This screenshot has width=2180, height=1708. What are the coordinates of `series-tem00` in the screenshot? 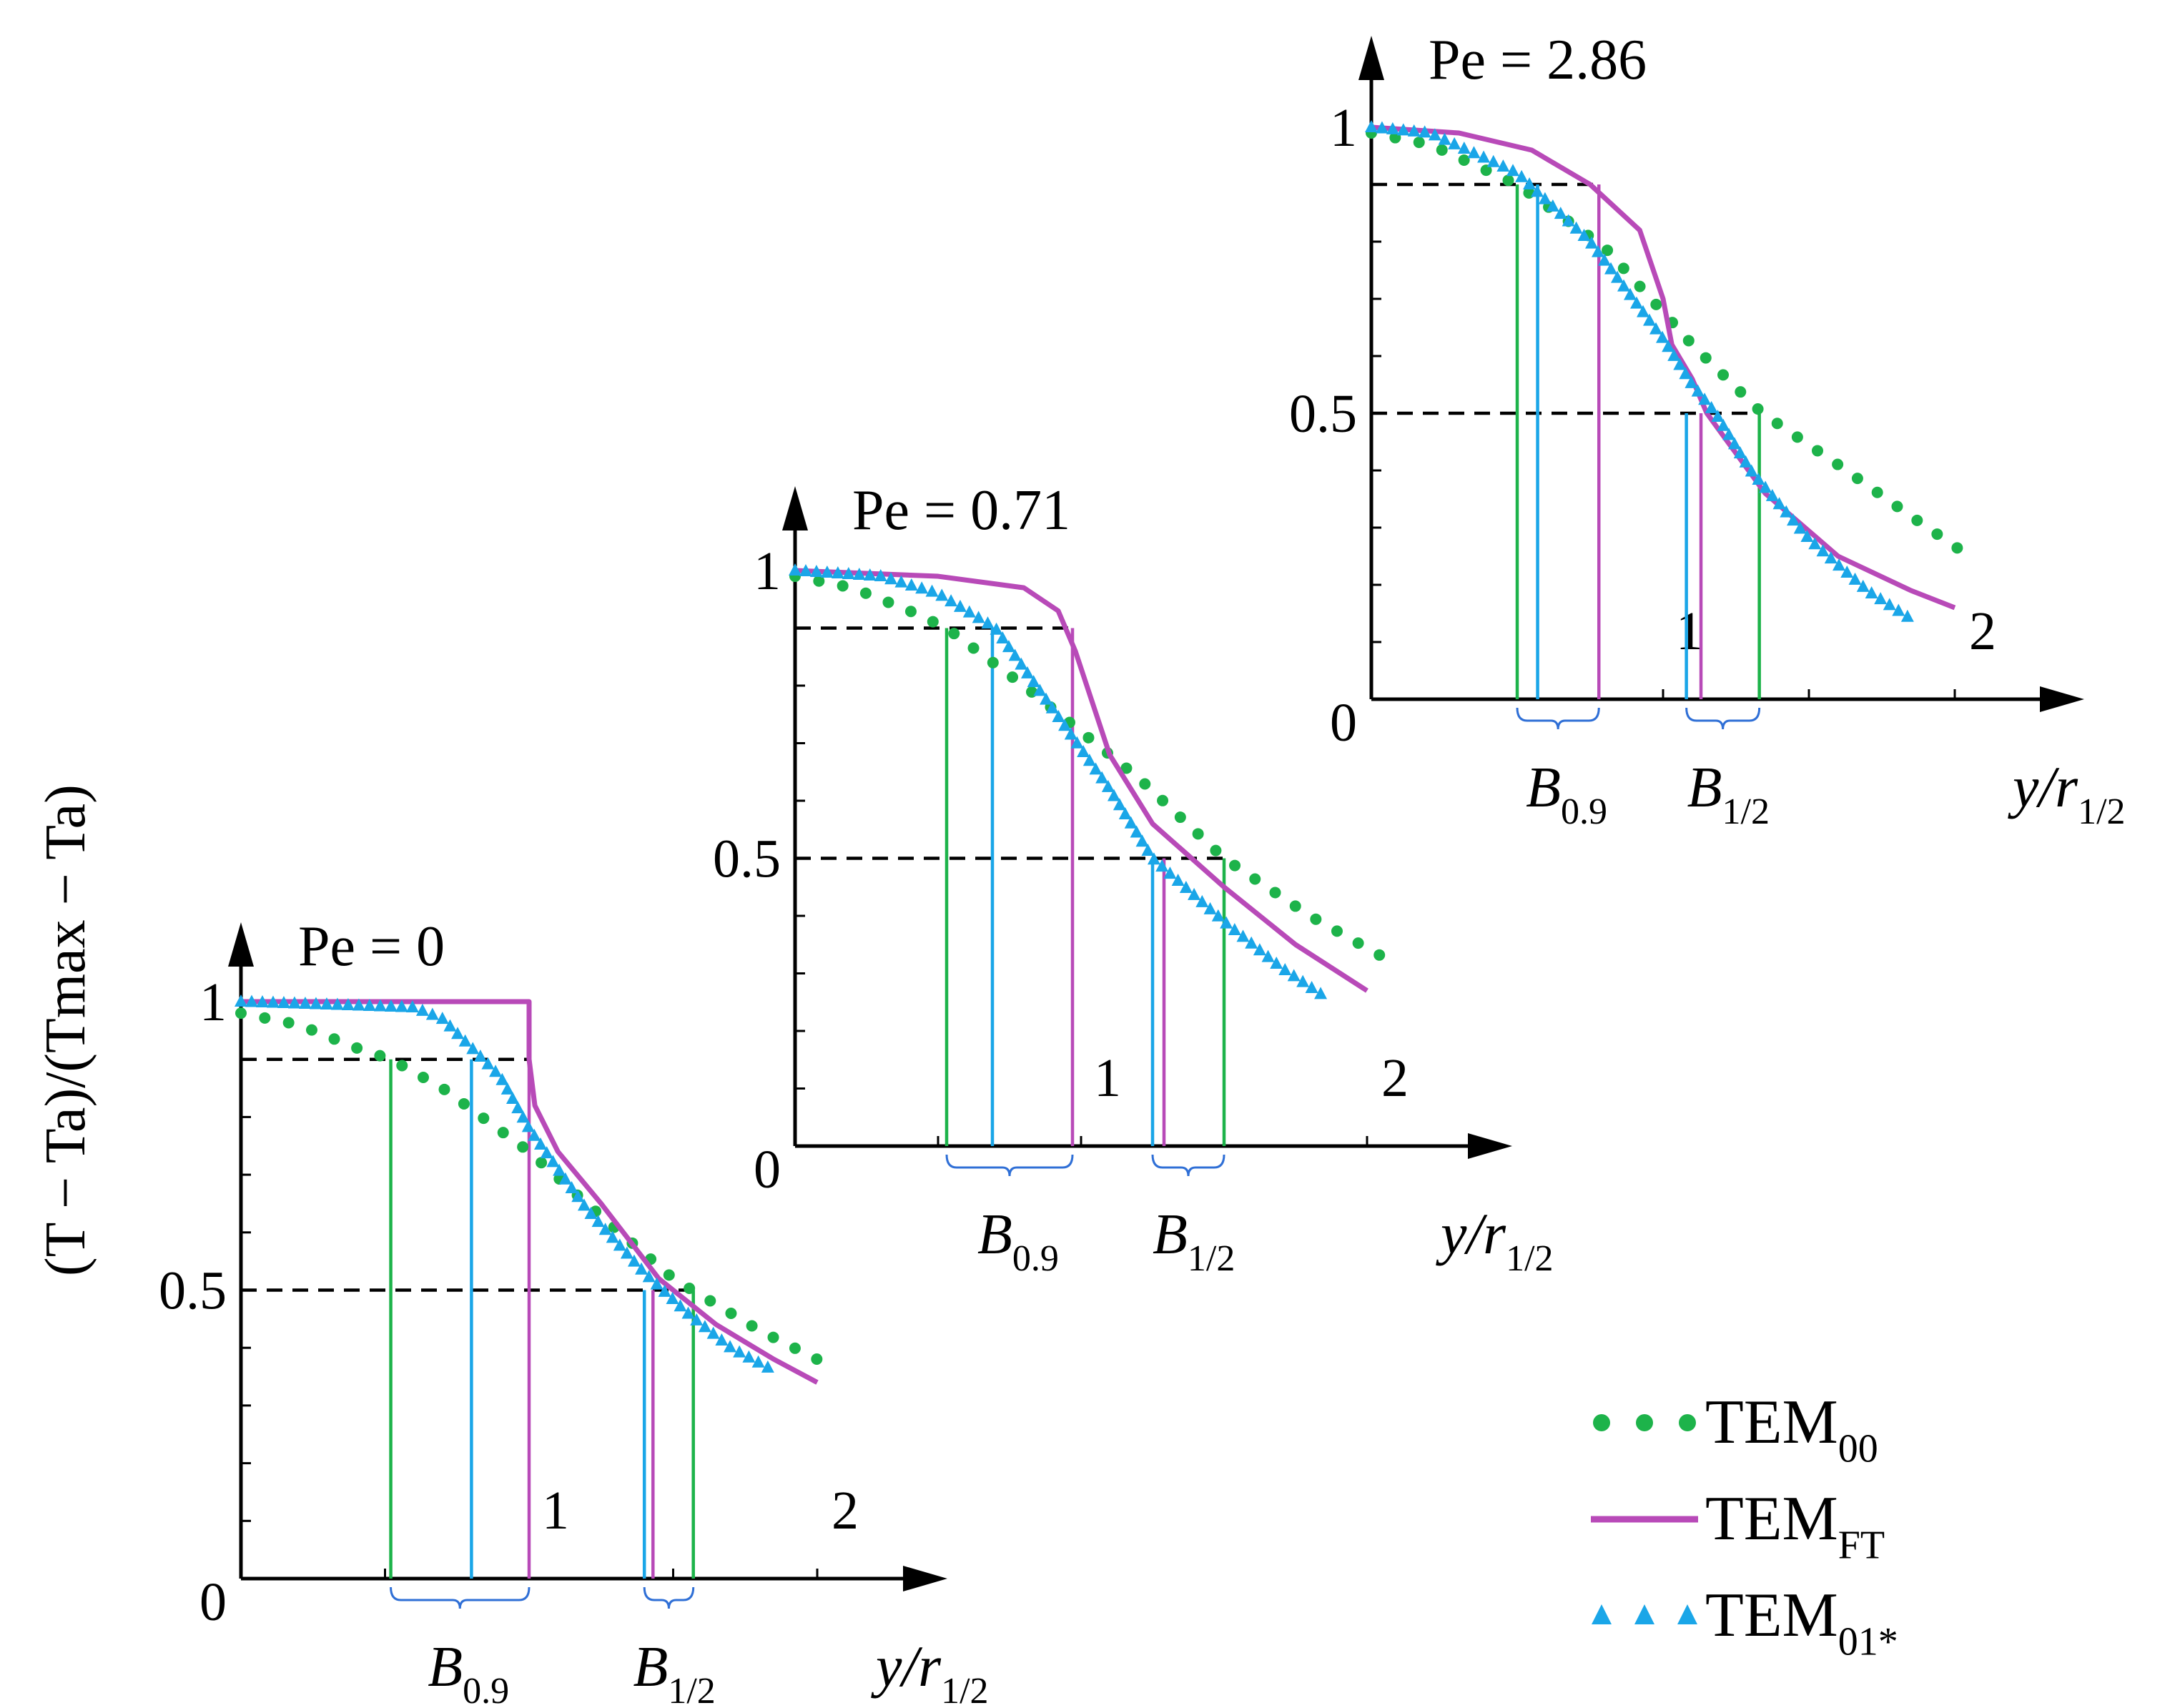 It's located at (1087, 766).